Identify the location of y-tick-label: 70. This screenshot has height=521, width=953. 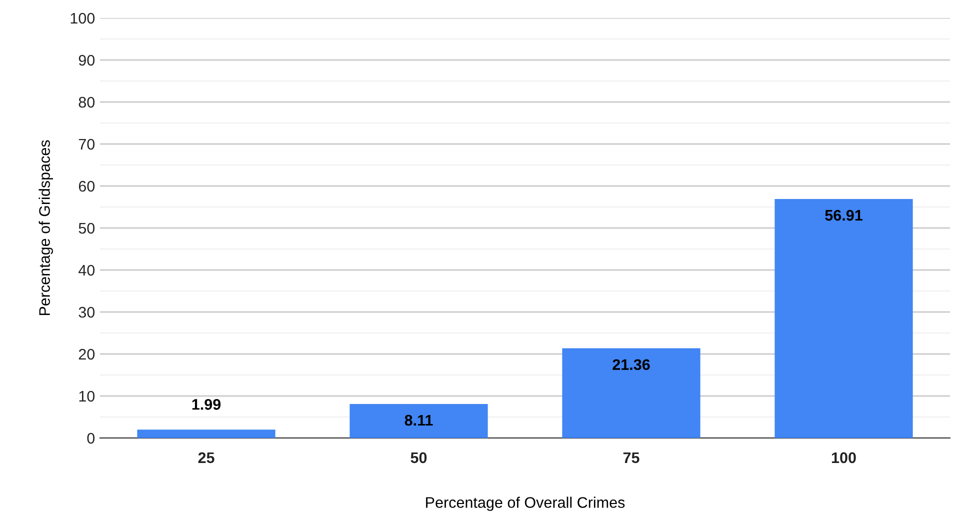
(86, 144).